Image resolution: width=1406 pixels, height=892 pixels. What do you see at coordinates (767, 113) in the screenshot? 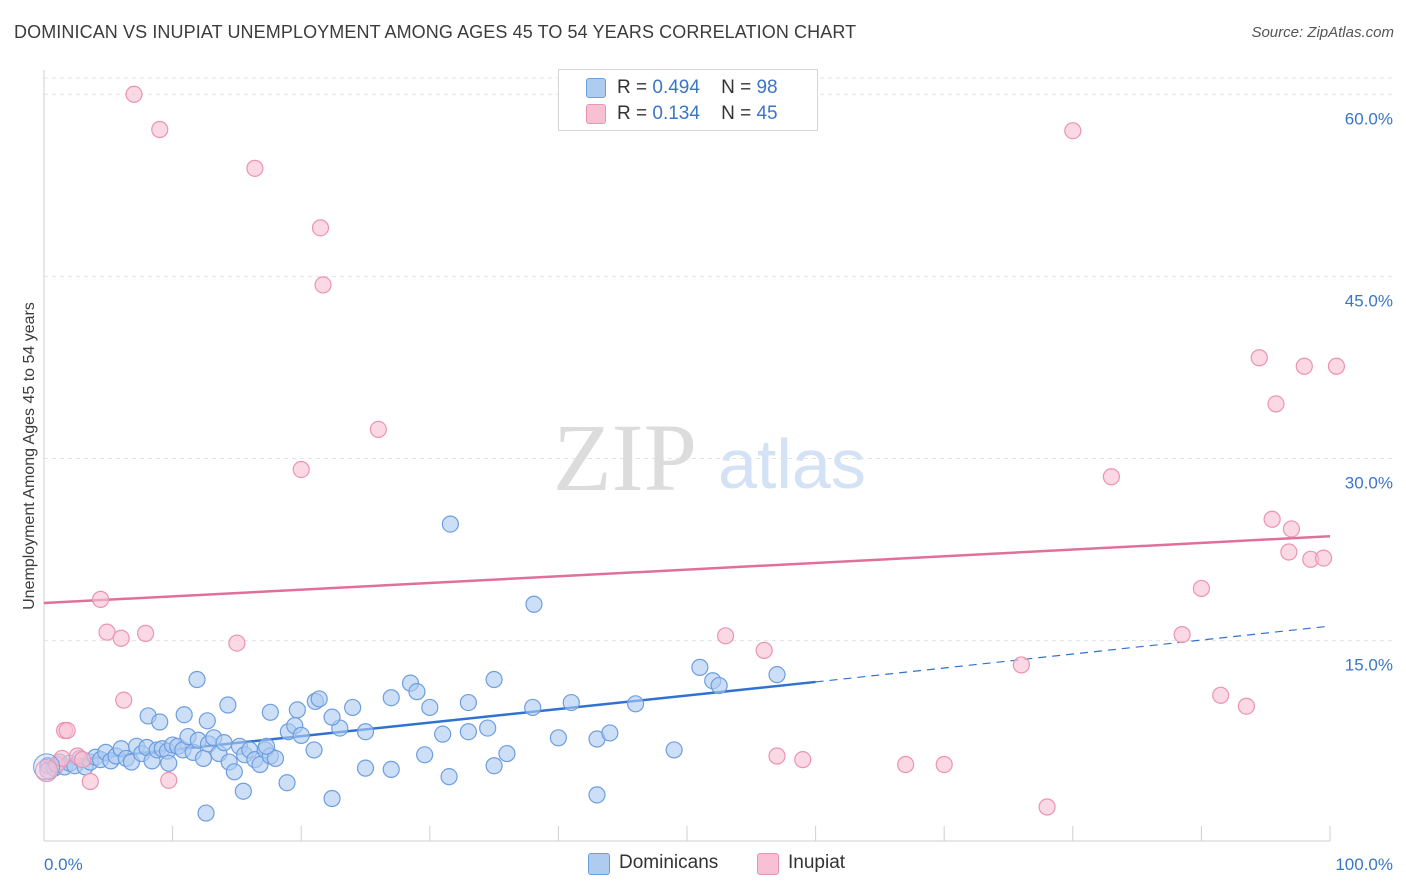
I see `legend-n-value: 45` at bounding box center [767, 113].